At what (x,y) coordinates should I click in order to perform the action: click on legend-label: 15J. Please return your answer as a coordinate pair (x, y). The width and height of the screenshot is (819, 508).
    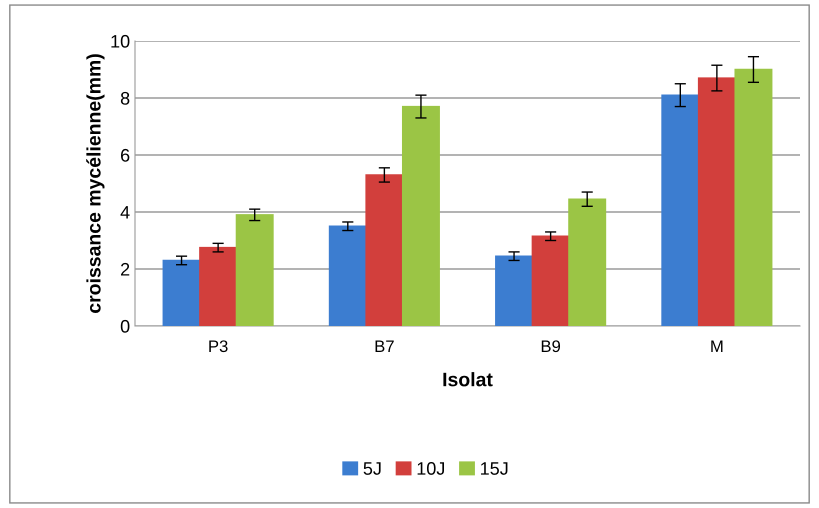
    Looking at the image, I should click on (494, 468).